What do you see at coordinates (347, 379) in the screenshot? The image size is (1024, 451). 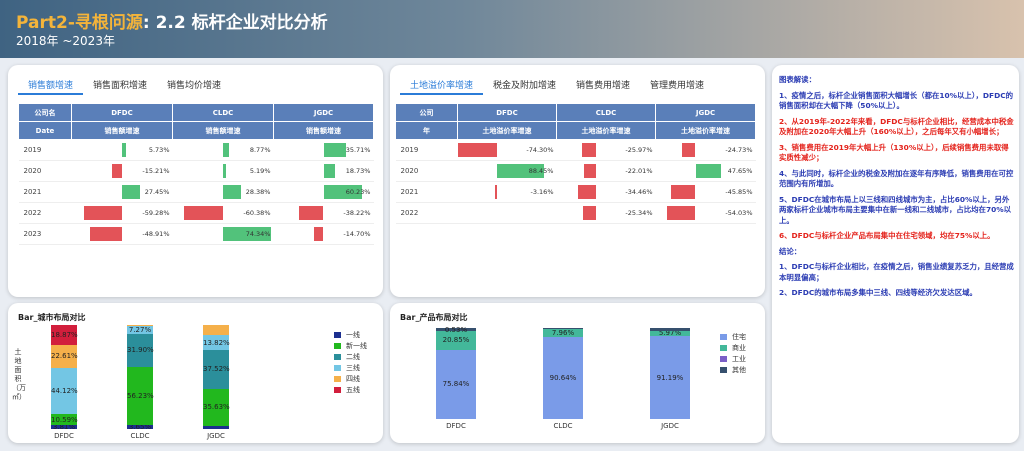 I see `legend-item: 四线` at bounding box center [347, 379].